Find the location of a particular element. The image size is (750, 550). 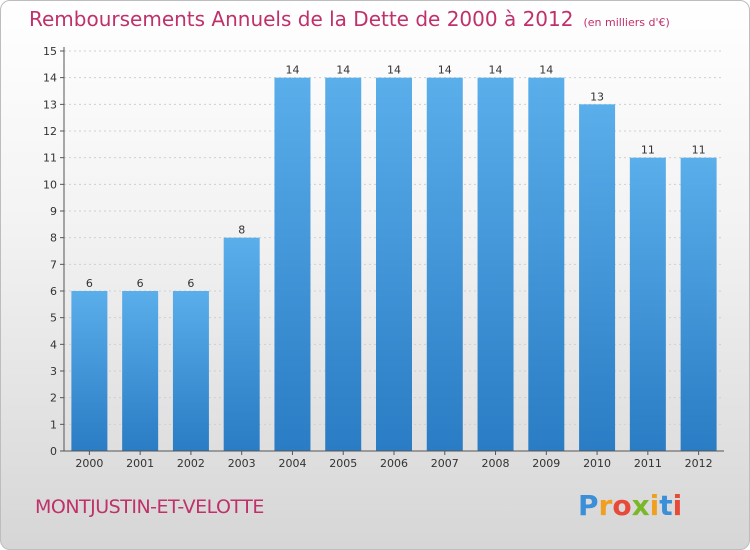

x-tick-label: 2000 is located at coordinates (89, 463).